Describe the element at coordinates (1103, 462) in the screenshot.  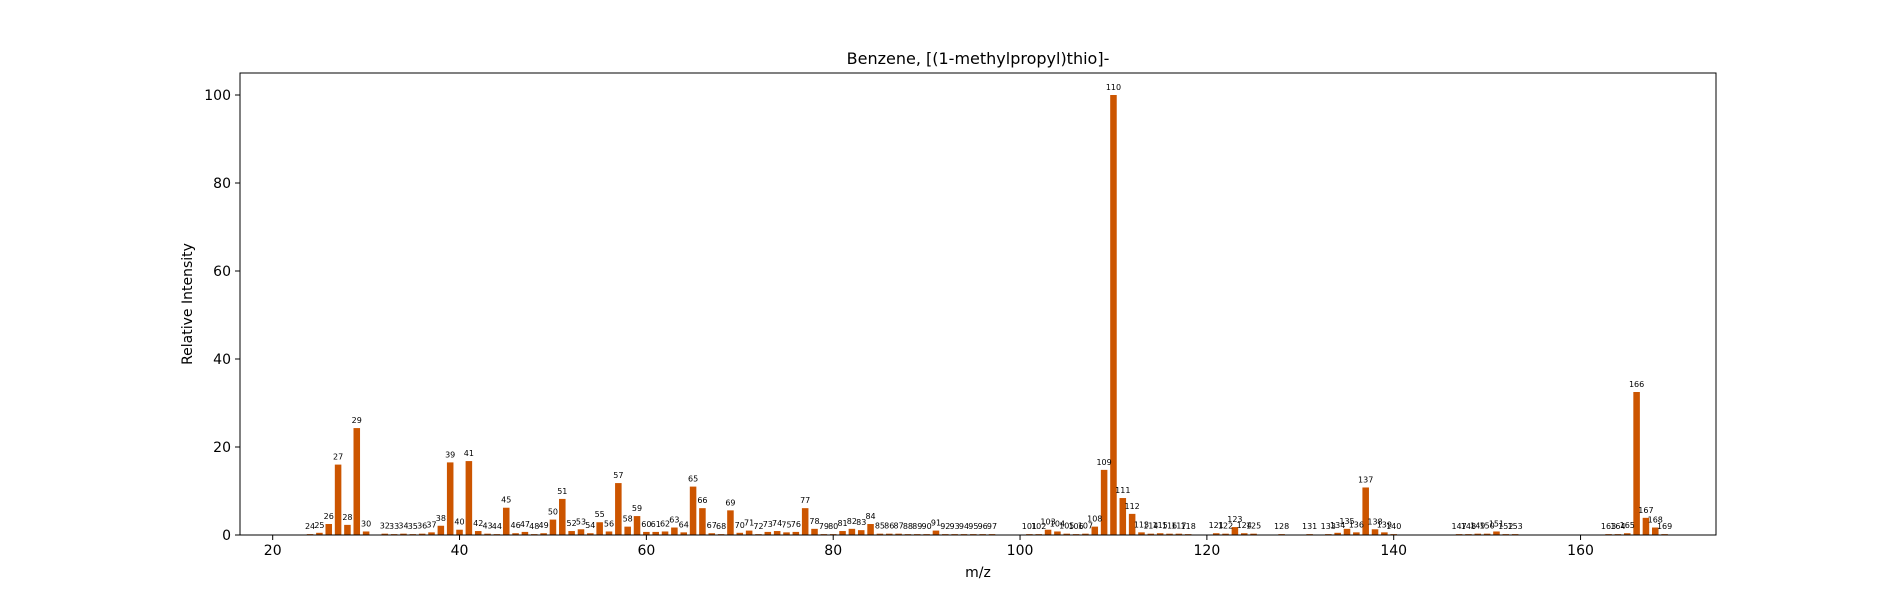
I see `peak-label-mz-109: 109` at that location.